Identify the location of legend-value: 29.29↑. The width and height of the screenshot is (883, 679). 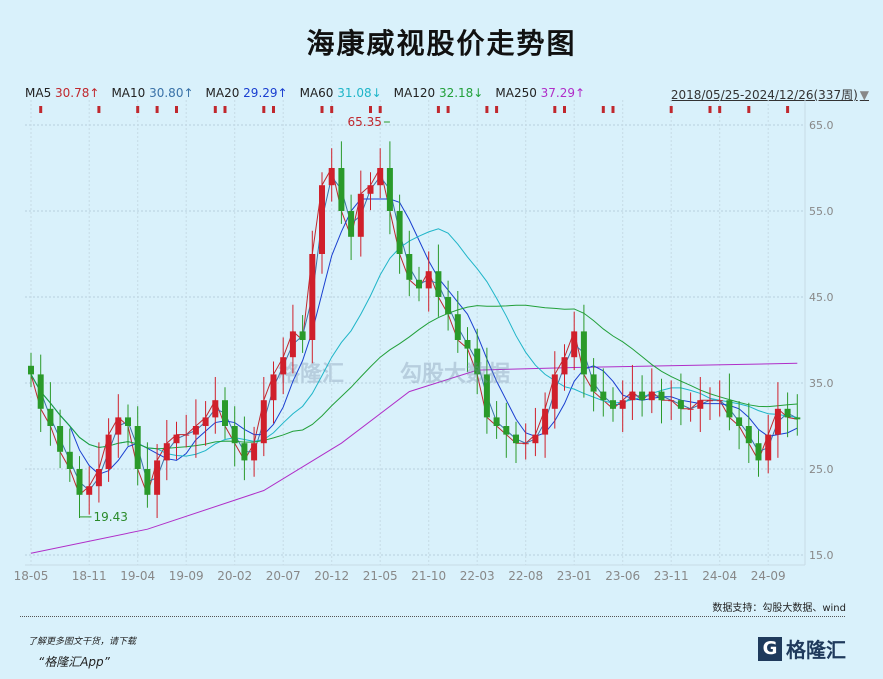
(265, 93).